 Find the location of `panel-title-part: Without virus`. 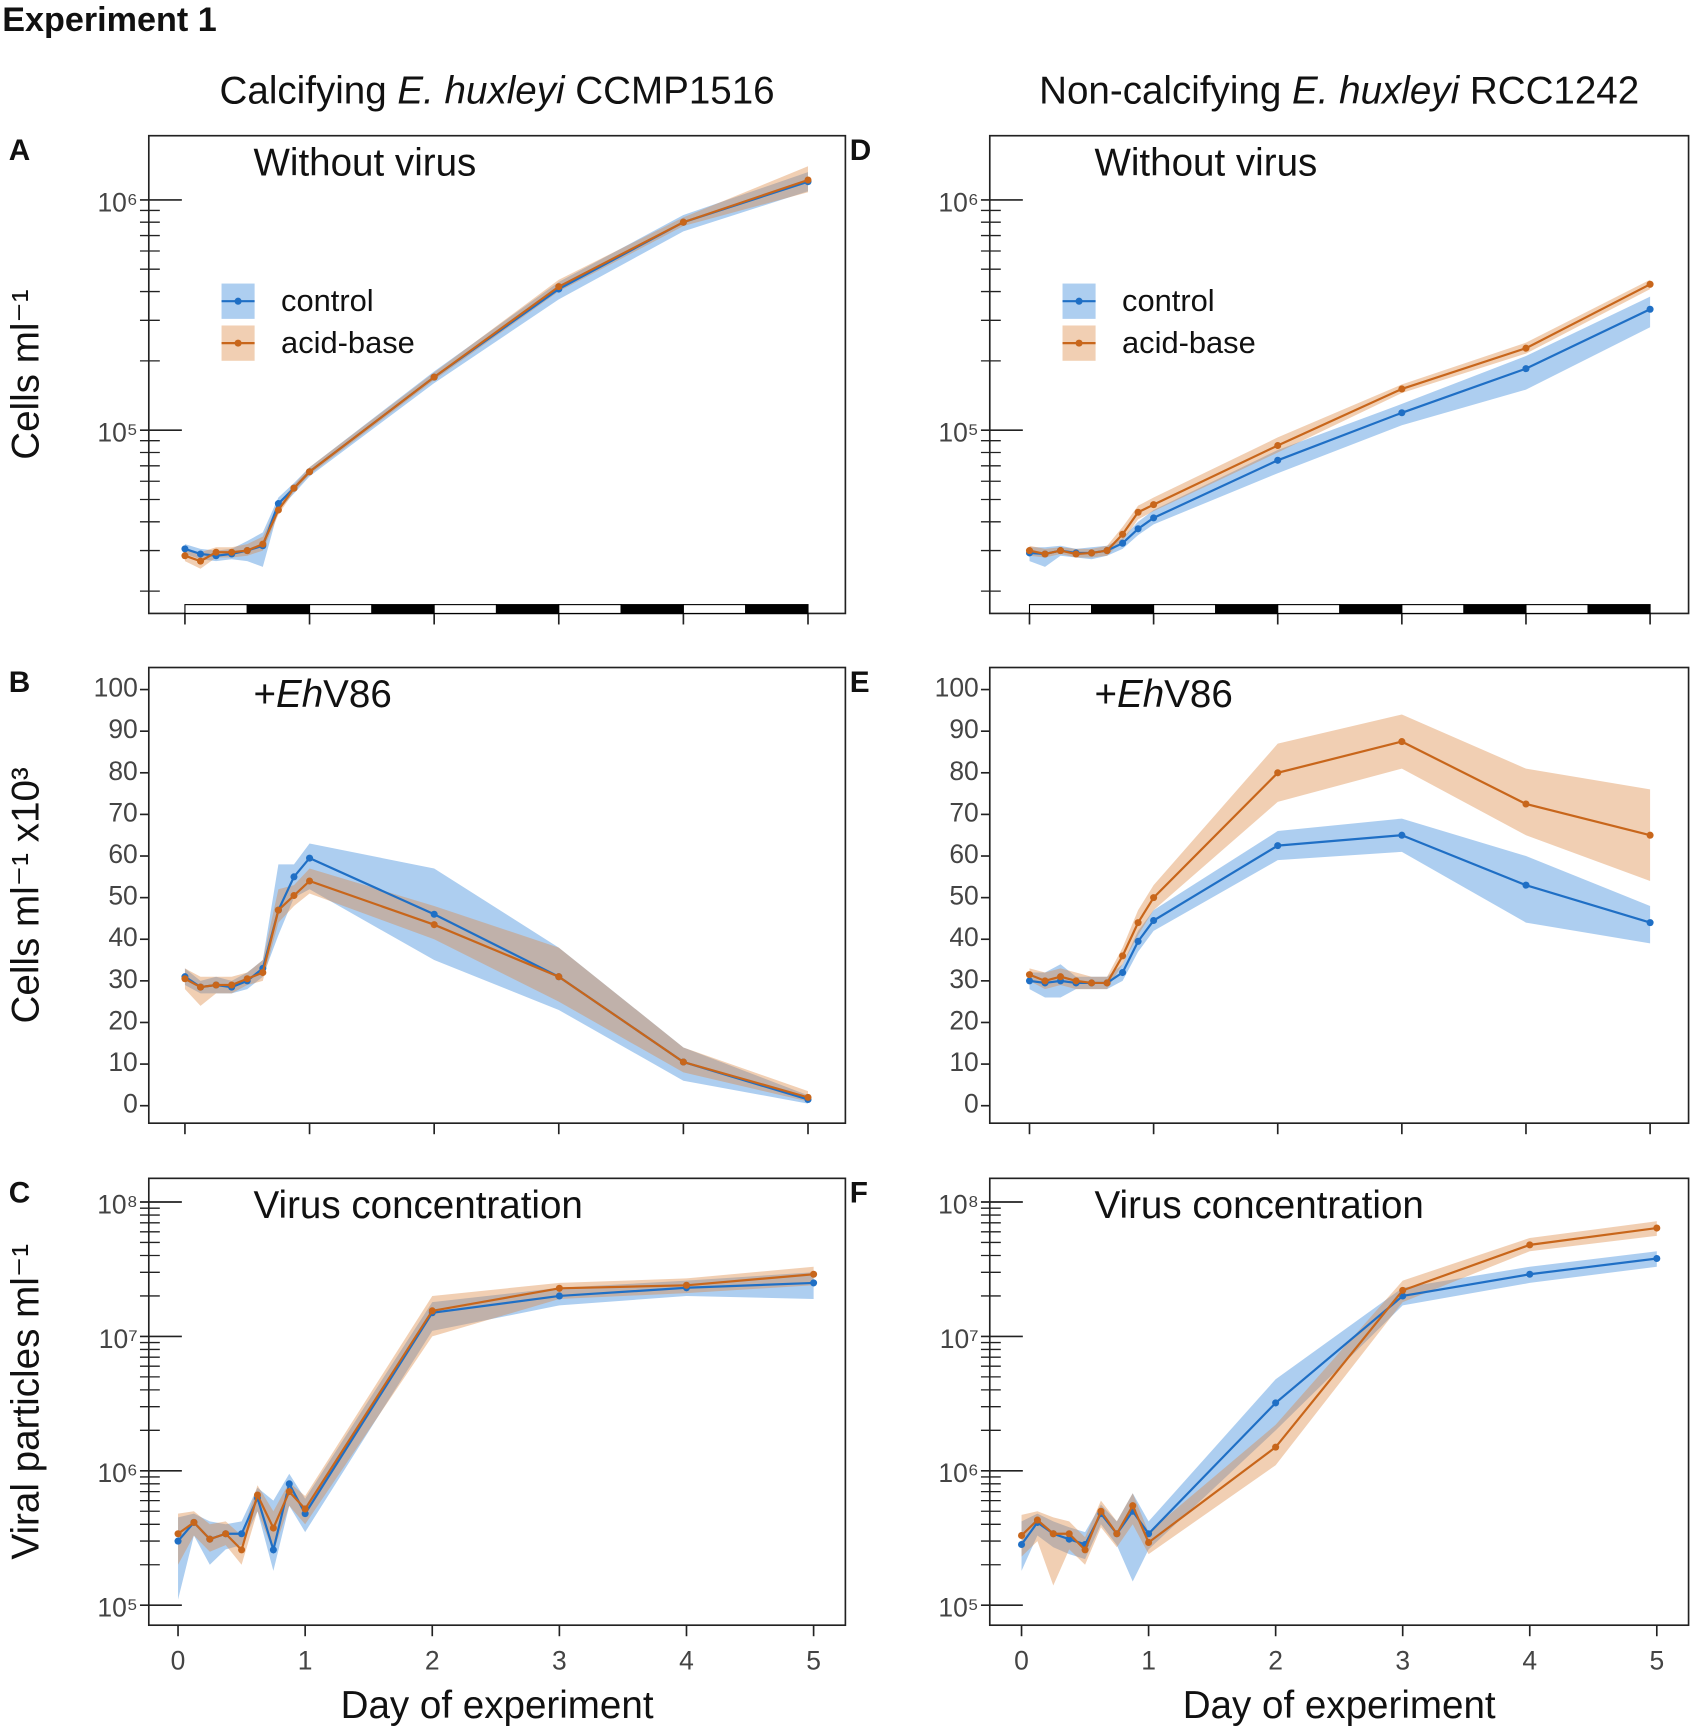

panel-title-part: Without virus is located at coordinates (365, 162).